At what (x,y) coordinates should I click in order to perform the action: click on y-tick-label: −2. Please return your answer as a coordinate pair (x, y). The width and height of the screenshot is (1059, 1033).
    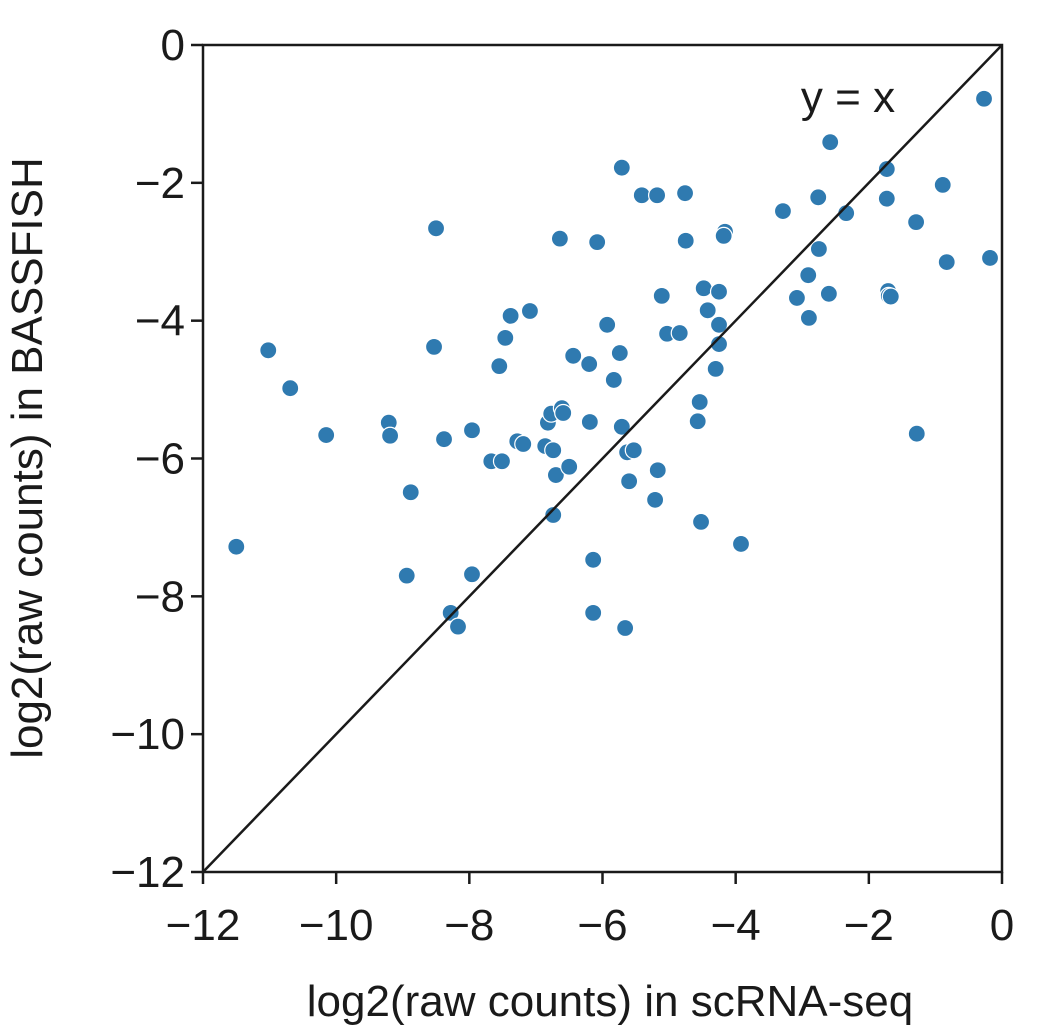
    Looking at the image, I should click on (160, 183).